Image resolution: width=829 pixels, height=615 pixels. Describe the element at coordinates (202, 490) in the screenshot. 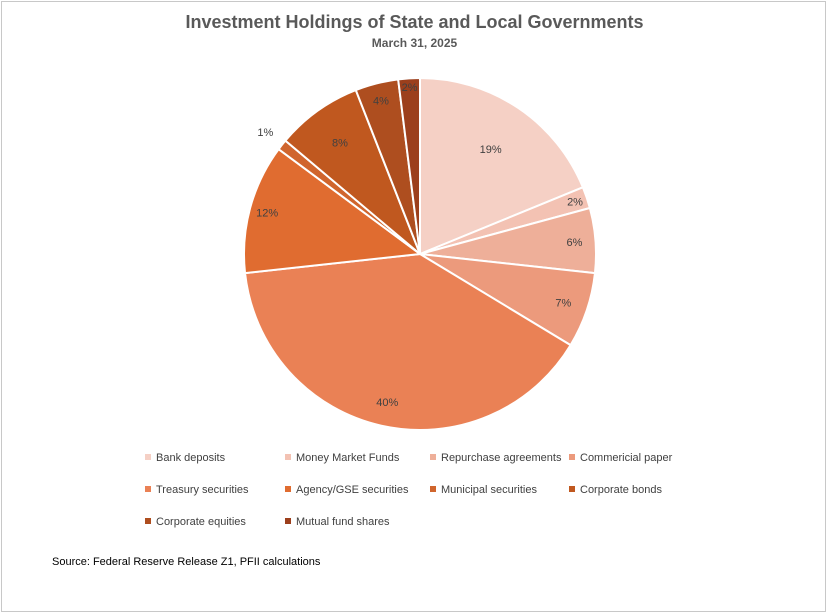

I see `legend-label: Treasury securities` at that location.